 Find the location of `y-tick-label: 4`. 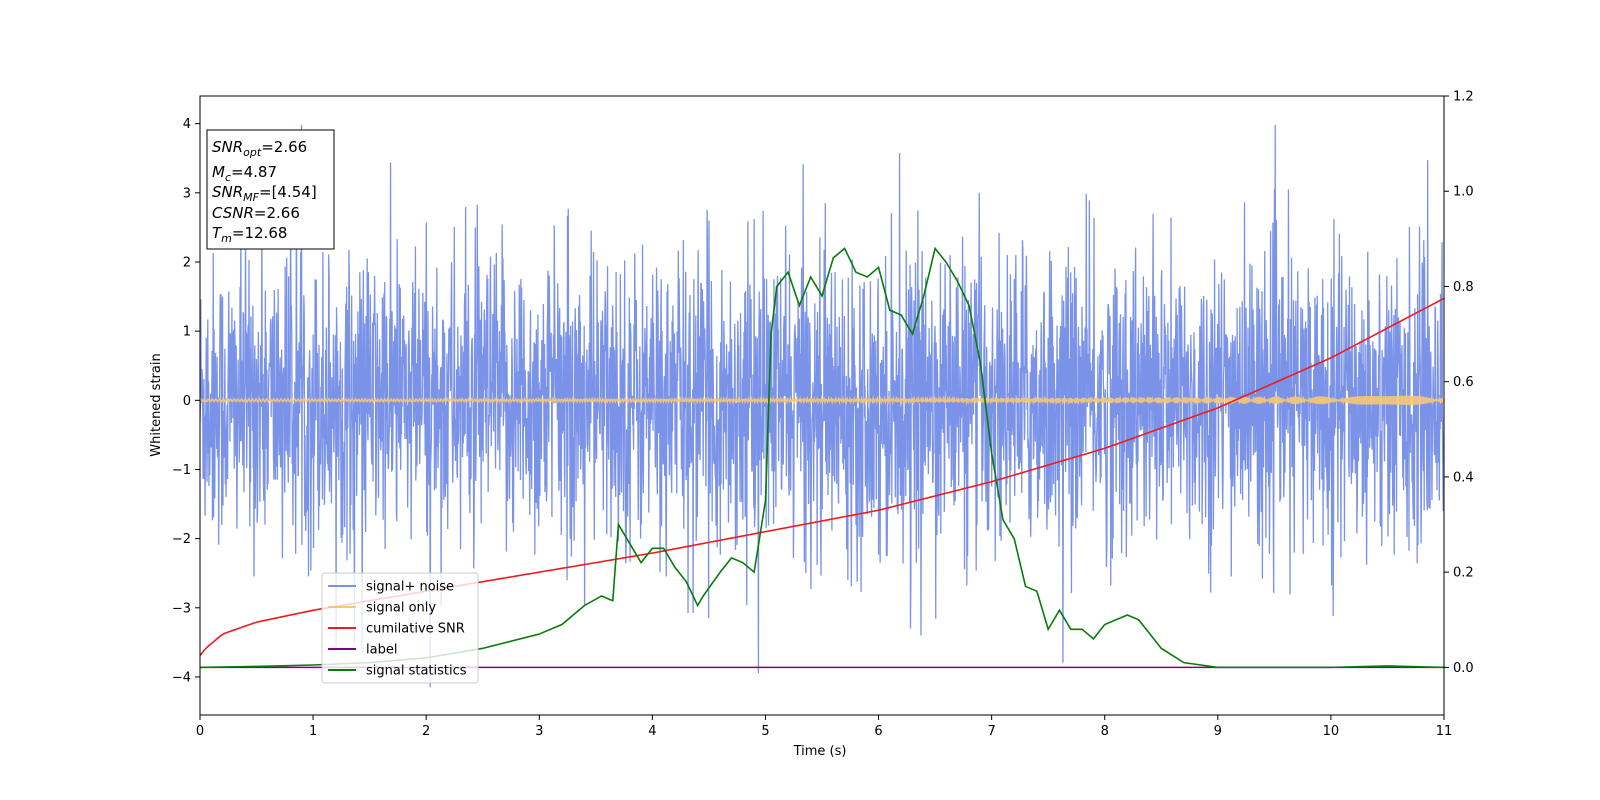

y-tick-label: 4 is located at coordinates (187, 124).